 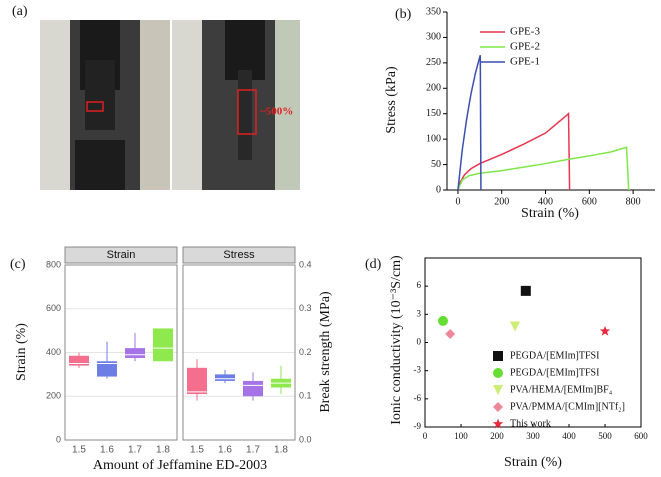 I want to click on y2-tick-label: 0.4, so click(x=305, y=264).